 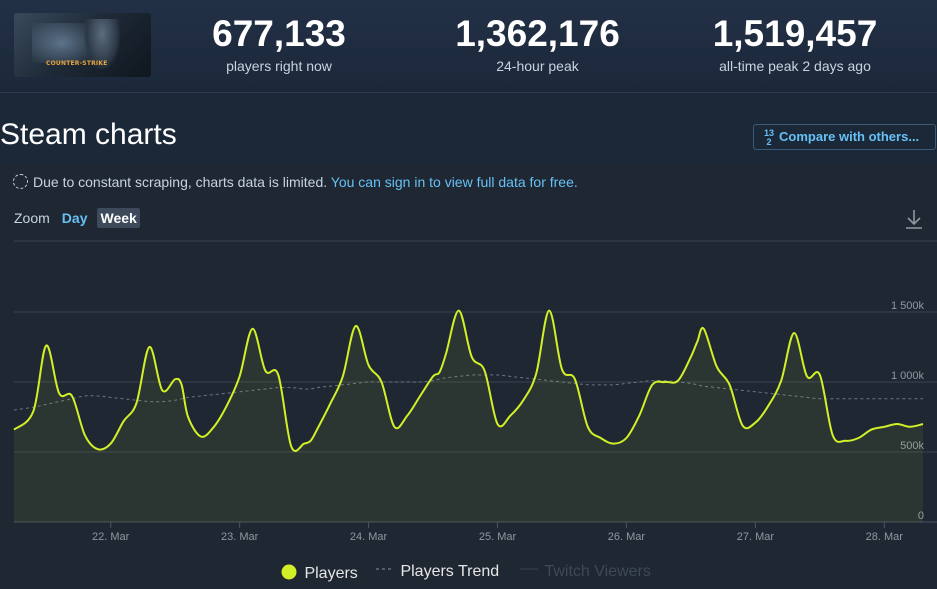 I want to click on legend-players: Players, so click(x=319, y=573).